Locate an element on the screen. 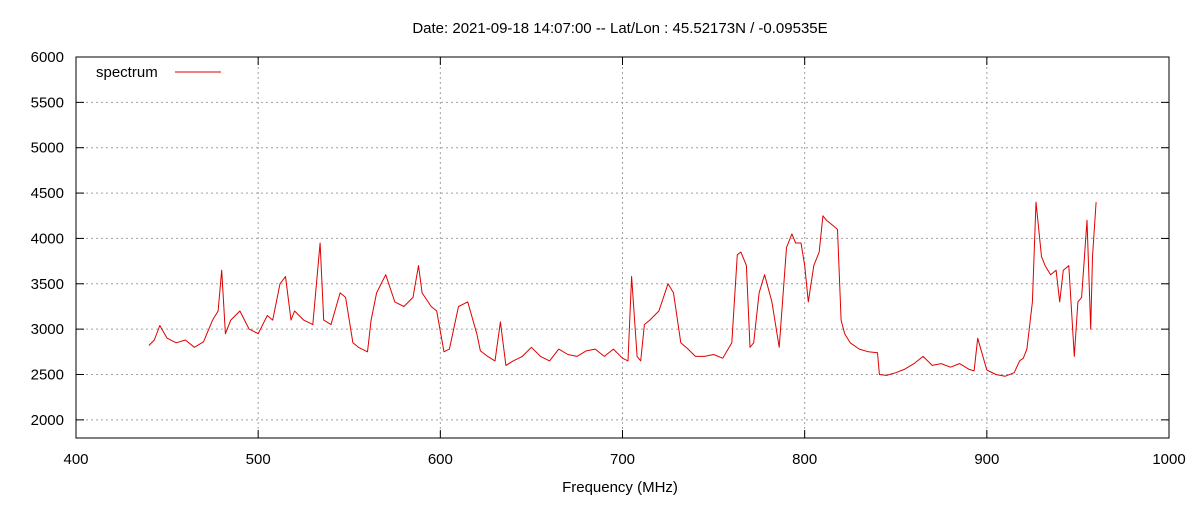 The height and width of the screenshot is (505, 1200). x-tick-label: 800 is located at coordinates (804, 459).